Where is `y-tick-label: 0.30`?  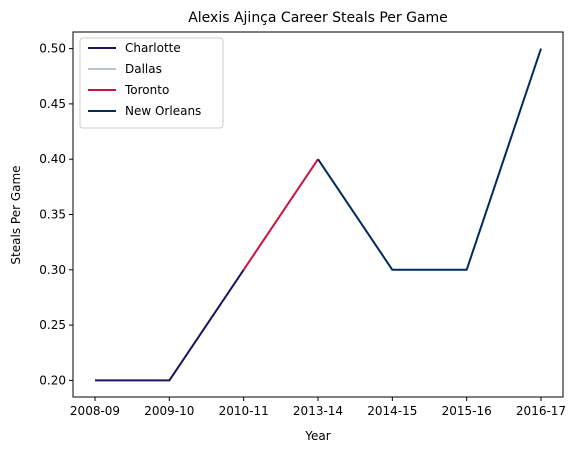
y-tick-label: 0.30 is located at coordinates (52, 270).